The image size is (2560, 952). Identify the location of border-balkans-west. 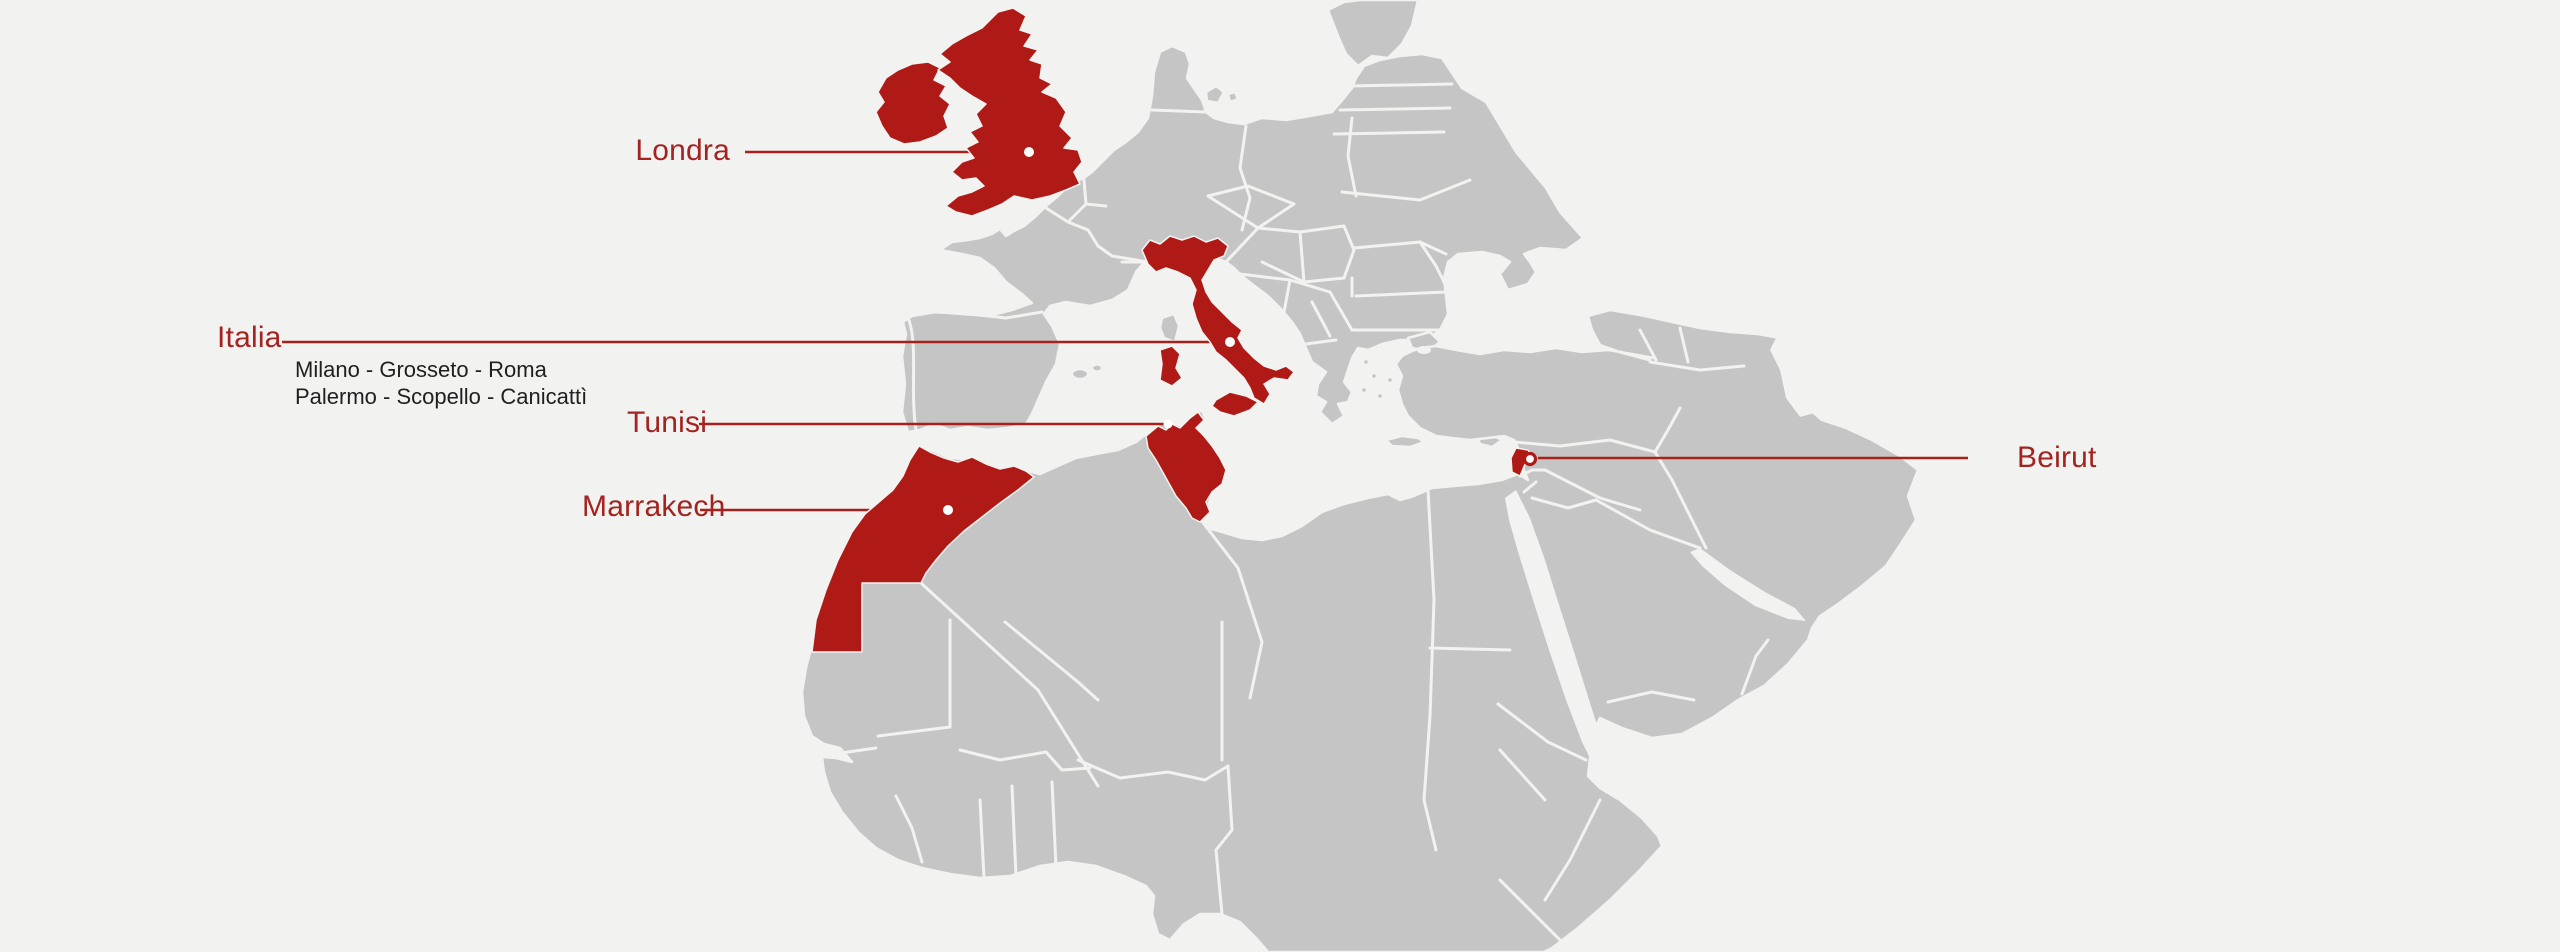
(1296, 305).